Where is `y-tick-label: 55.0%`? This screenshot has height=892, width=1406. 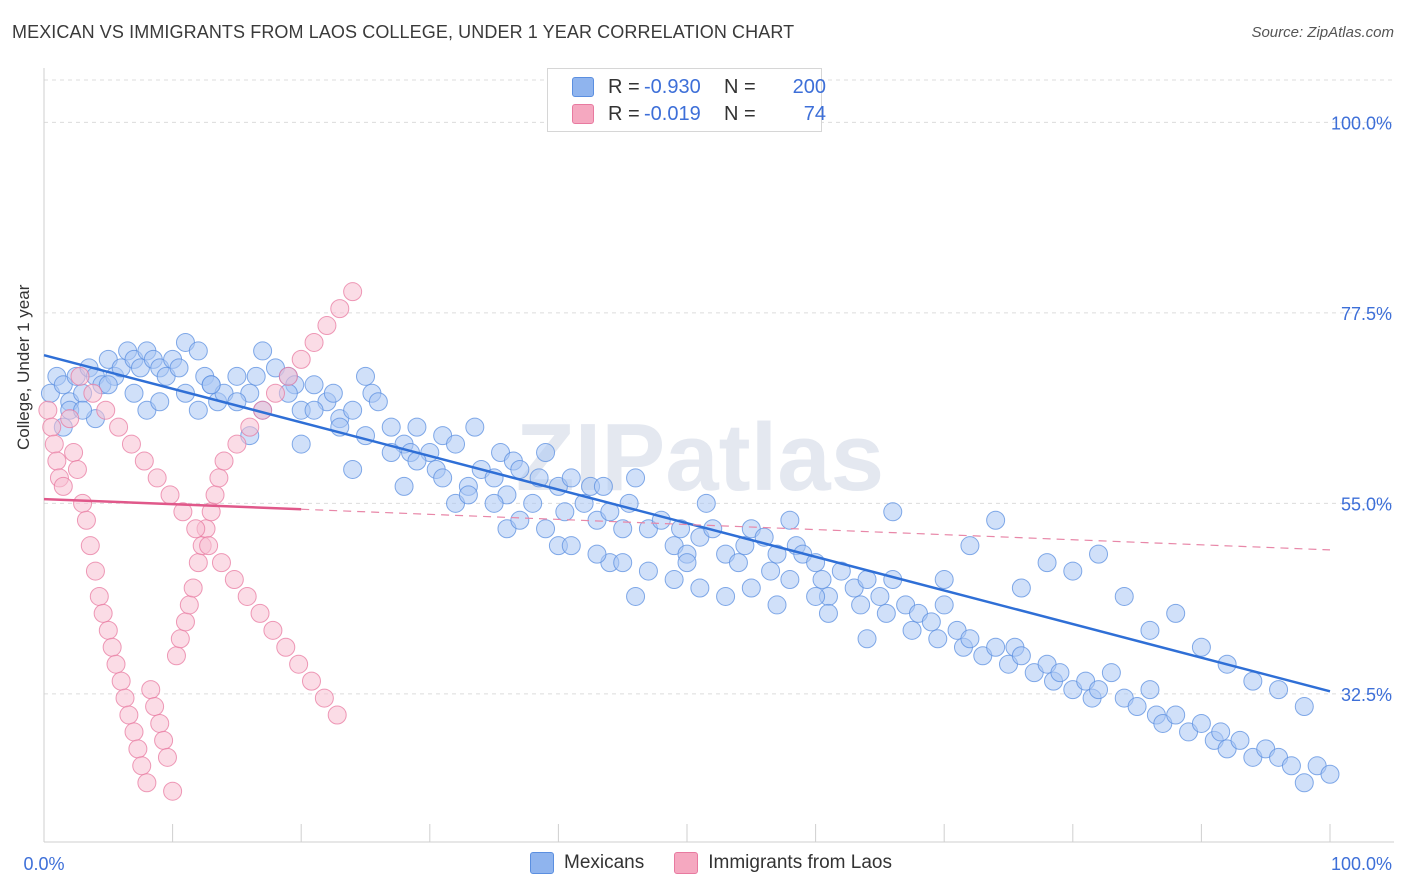 y-tick-label: 55.0% is located at coordinates (1366, 504).